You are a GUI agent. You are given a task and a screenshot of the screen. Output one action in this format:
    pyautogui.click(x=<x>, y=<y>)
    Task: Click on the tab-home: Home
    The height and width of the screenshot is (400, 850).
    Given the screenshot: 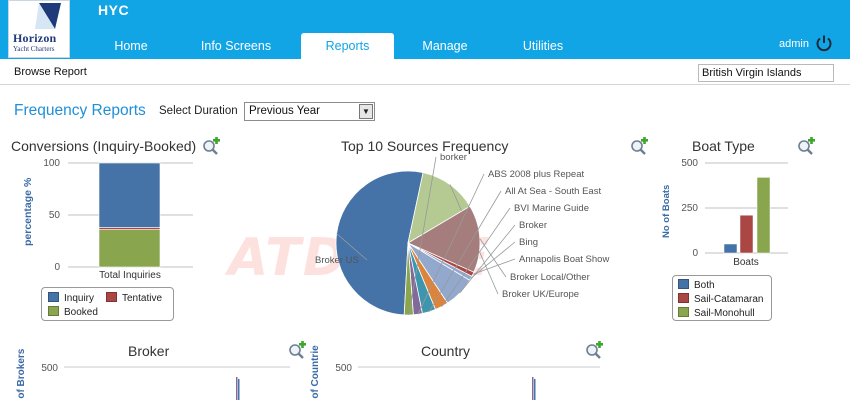 What is the action you would take?
    pyautogui.click(x=131, y=46)
    